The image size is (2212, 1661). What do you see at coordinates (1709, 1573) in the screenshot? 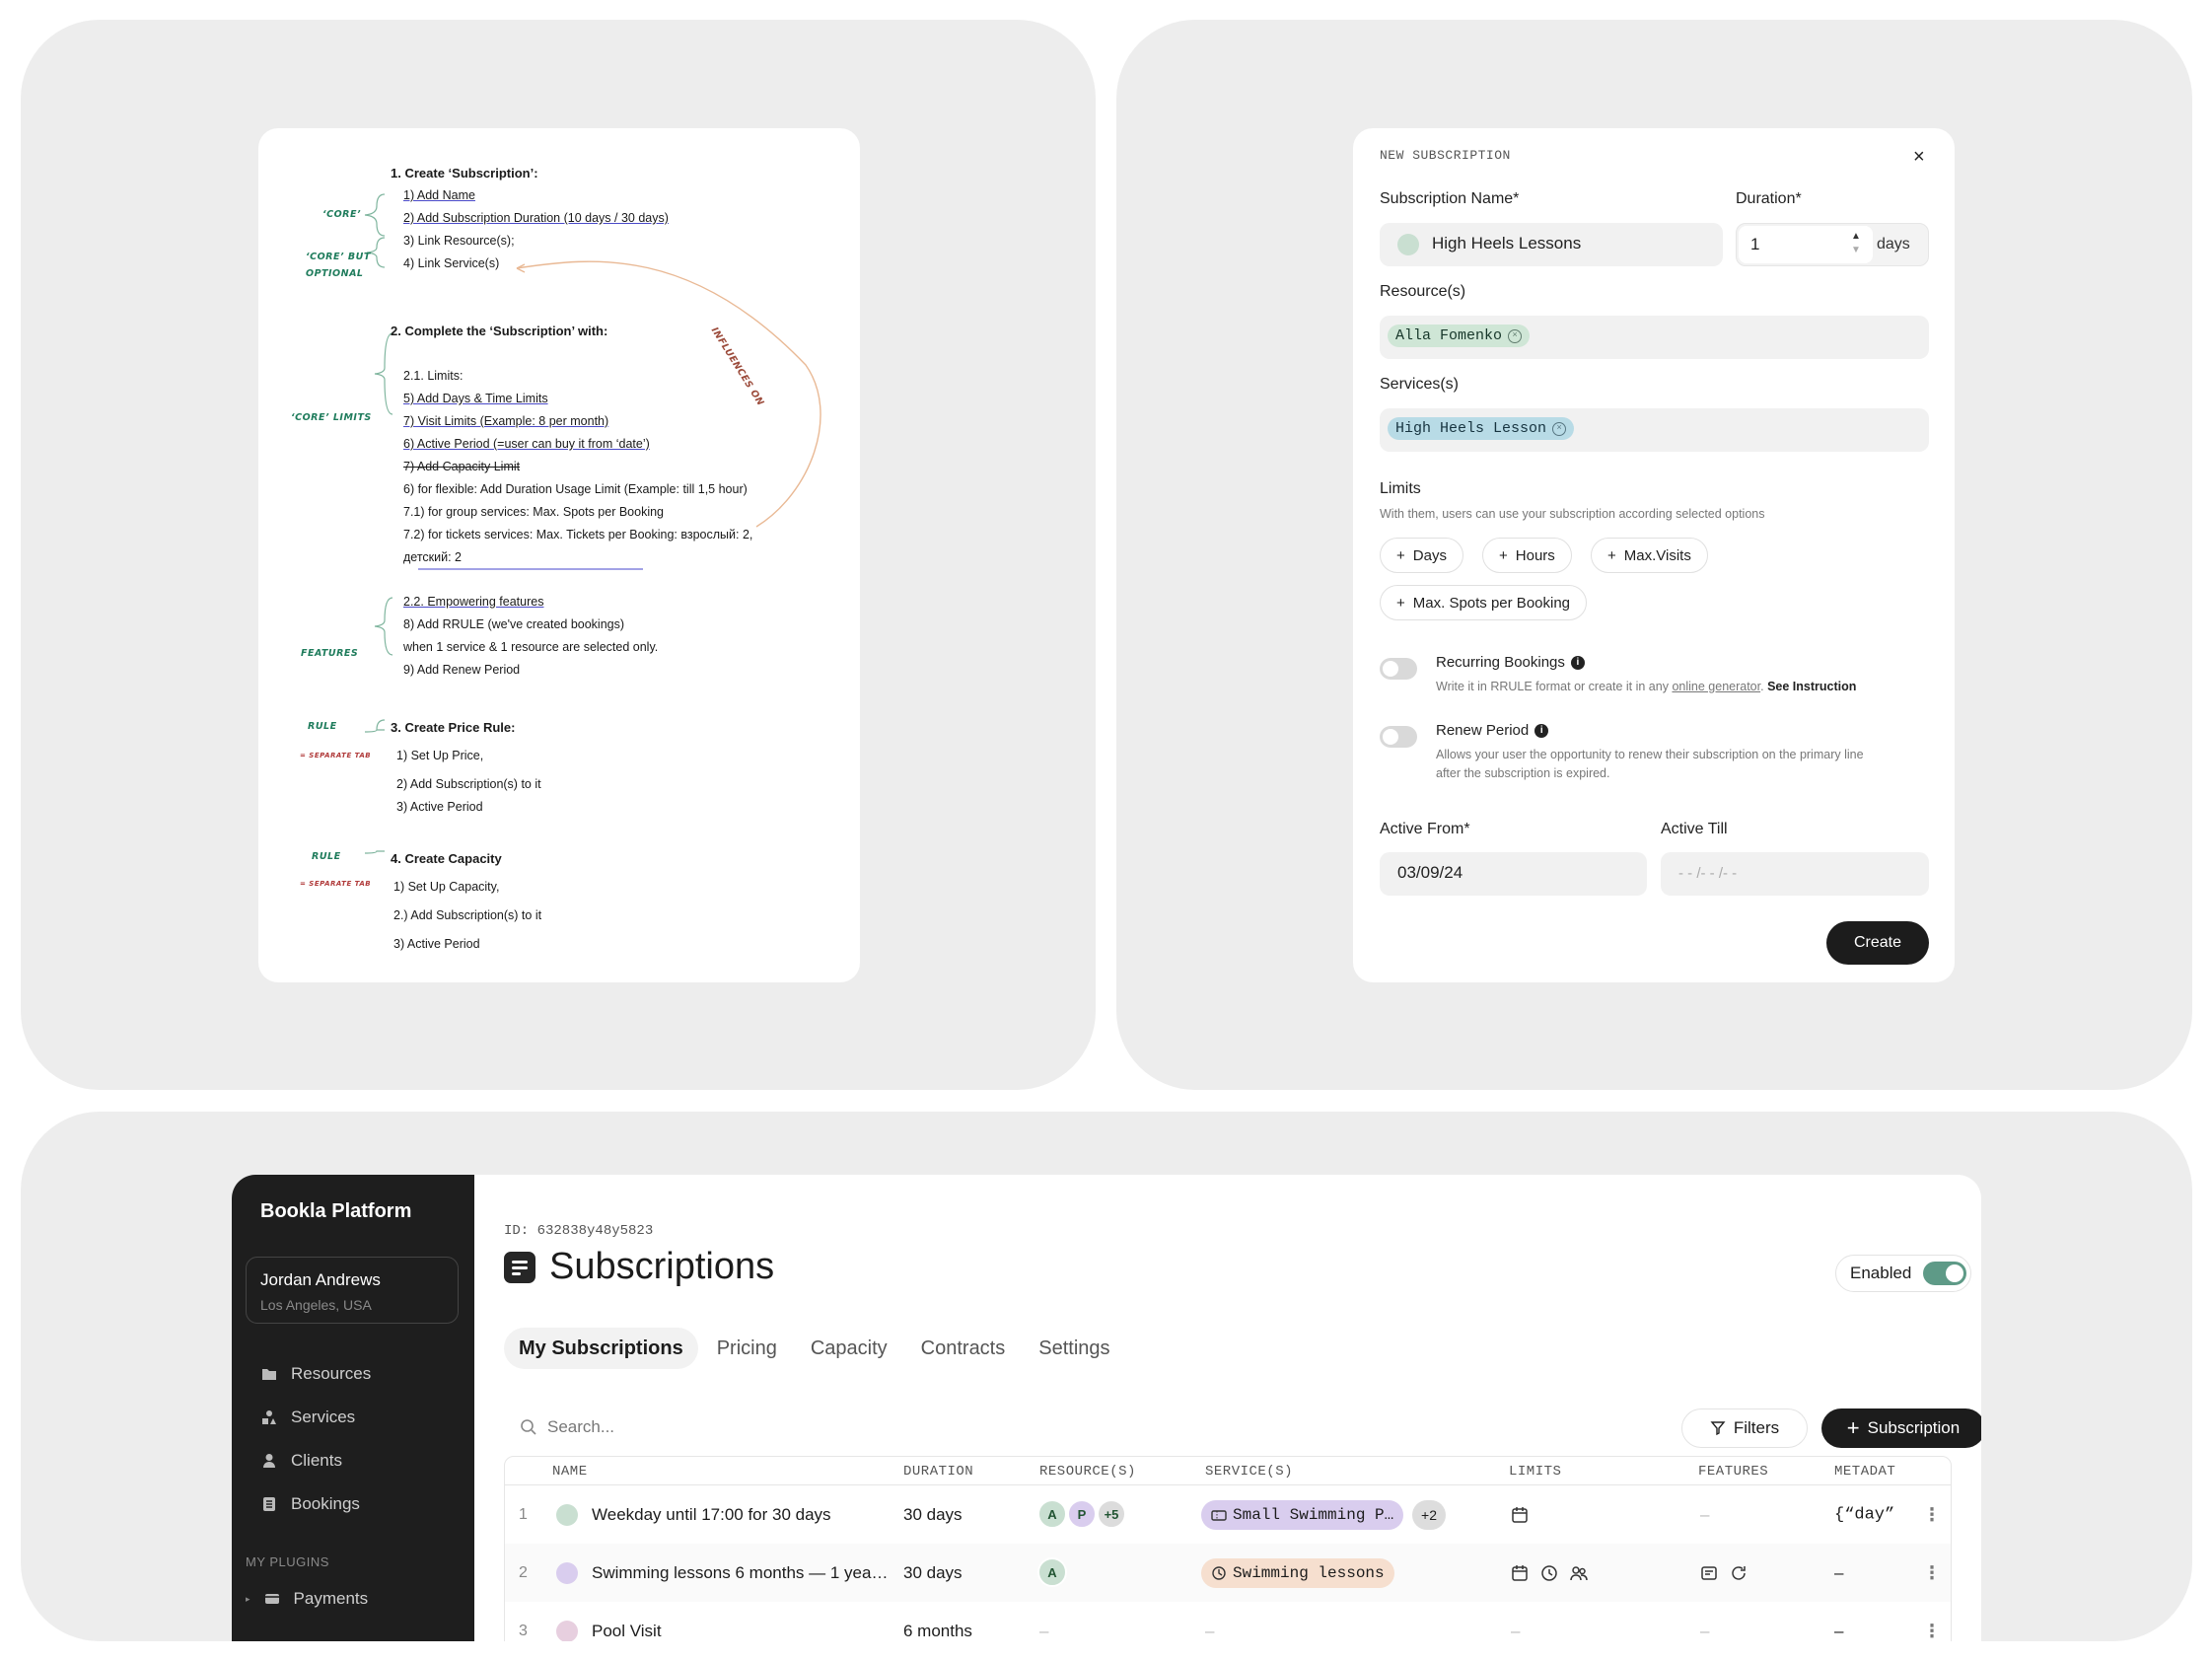
I see `rrule-icon` at bounding box center [1709, 1573].